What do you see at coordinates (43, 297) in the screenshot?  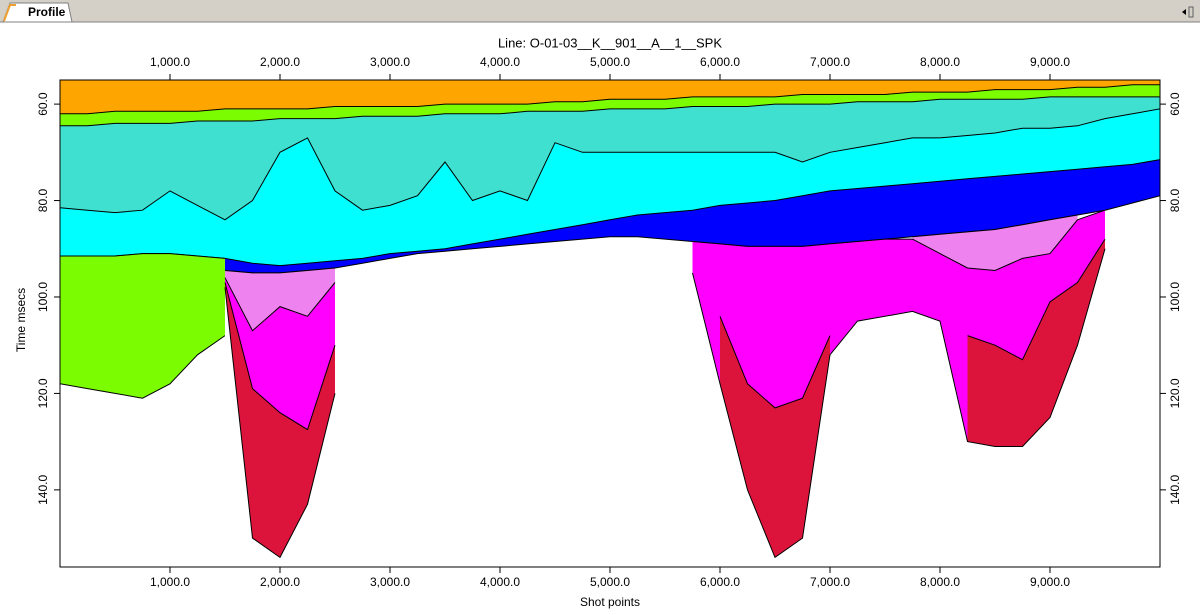 I see `y-tick-label-left: 100.0` at bounding box center [43, 297].